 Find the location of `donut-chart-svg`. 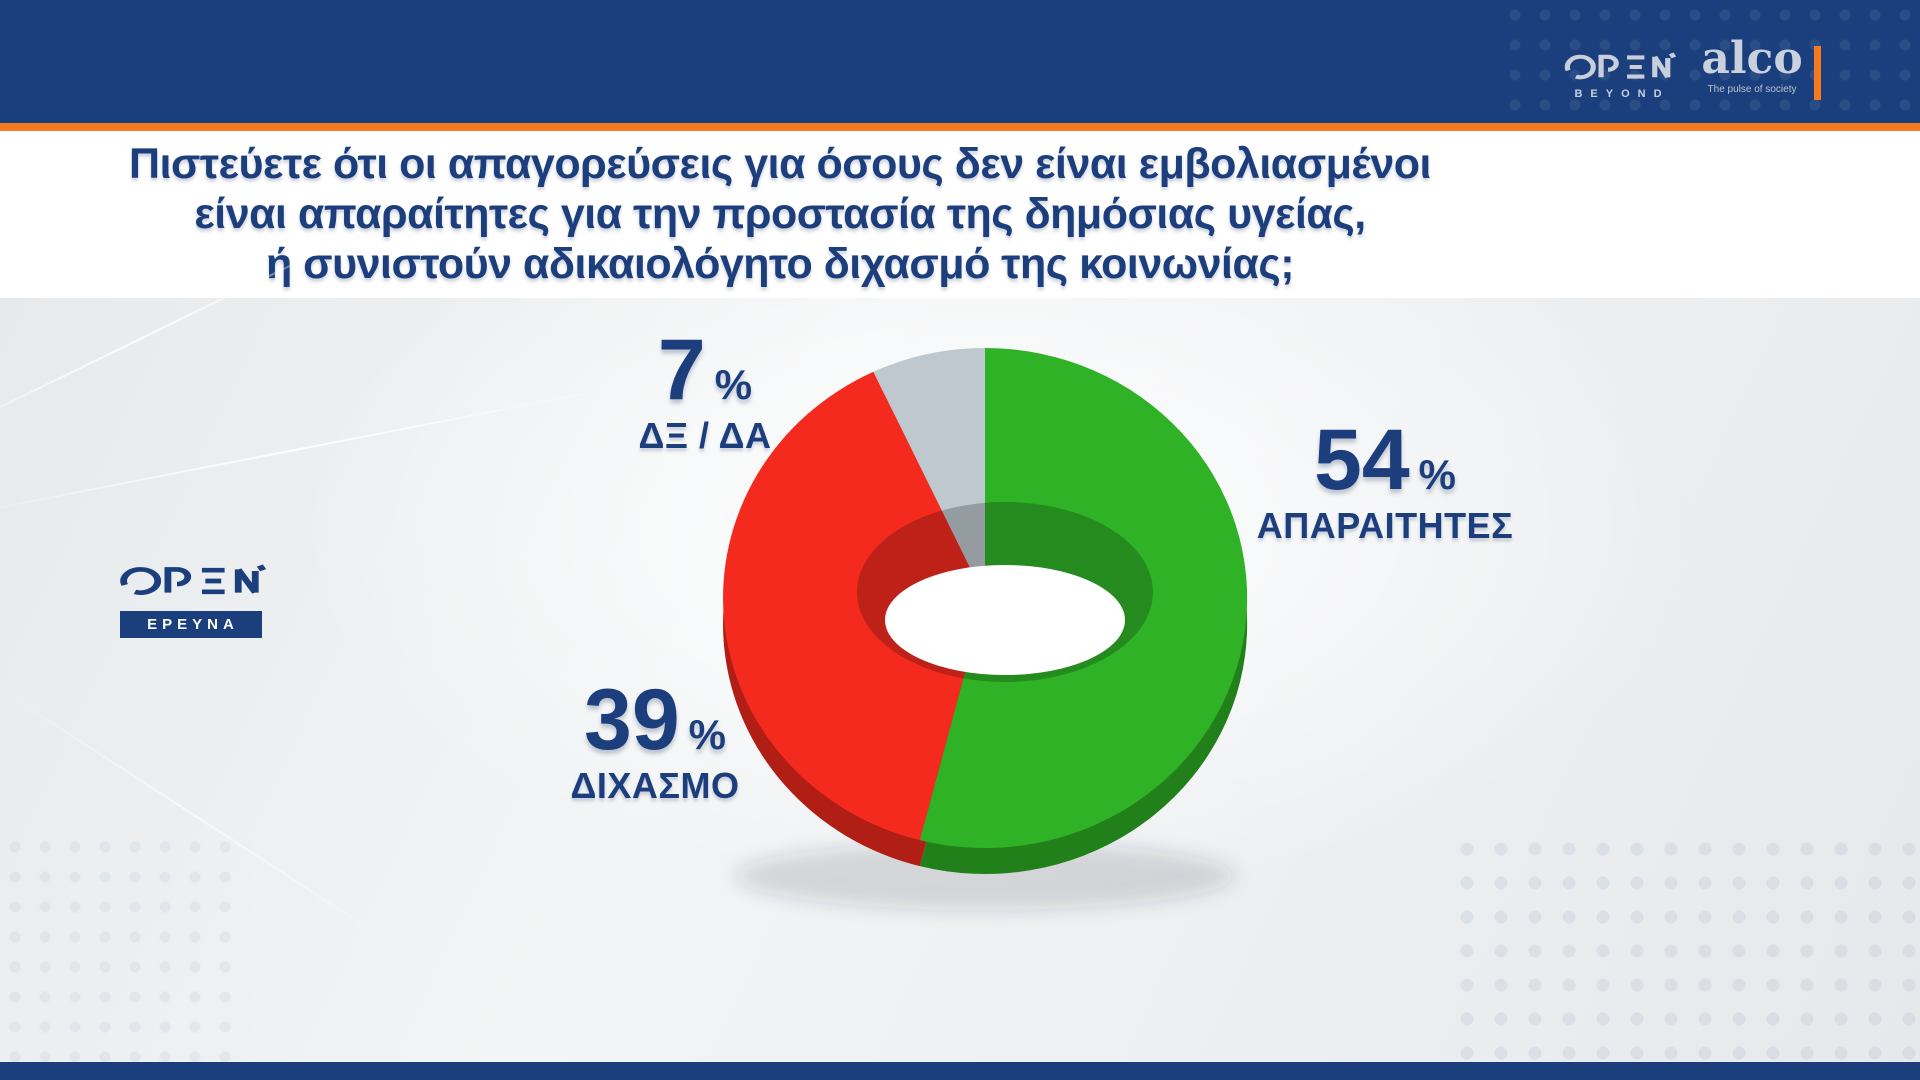

donut-chart-svg is located at coordinates (985, 628).